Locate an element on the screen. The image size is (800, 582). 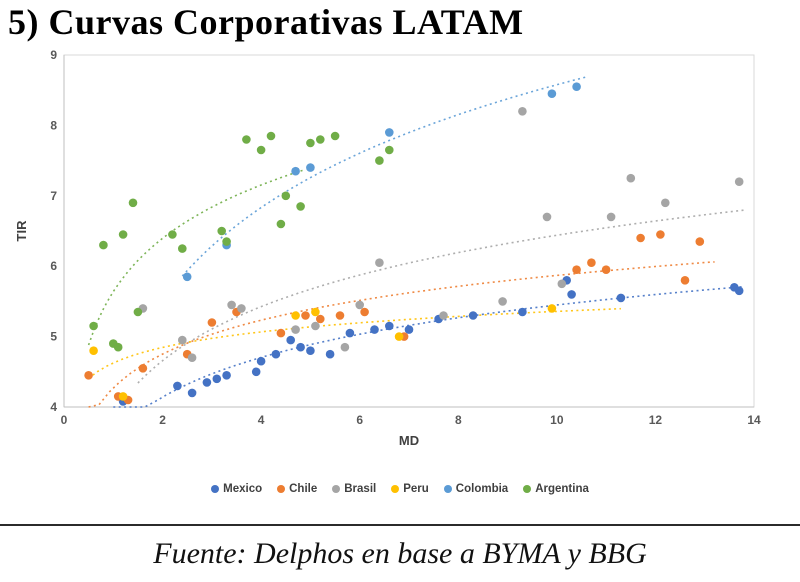
legend-label: Peru is located at coordinates (416, 489).